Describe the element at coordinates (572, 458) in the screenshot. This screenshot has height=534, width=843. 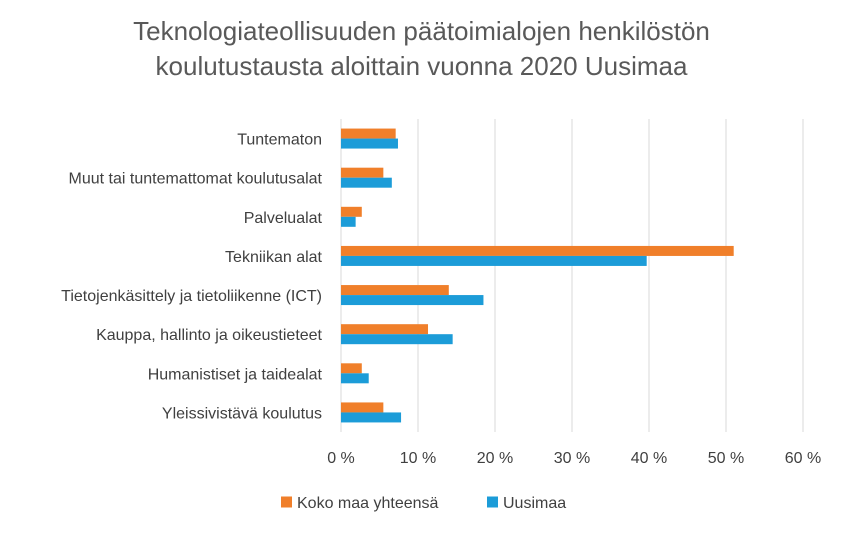
I see `x-tick-label: 30 %` at that location.